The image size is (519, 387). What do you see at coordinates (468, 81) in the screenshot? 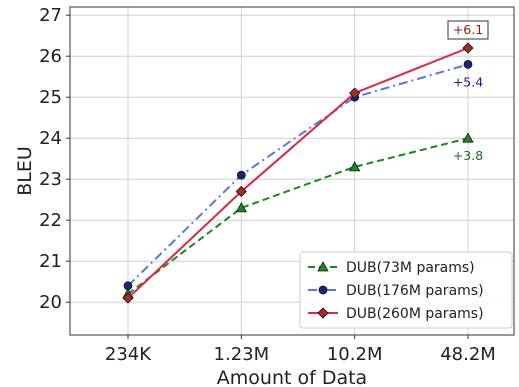
I see `annotation-label: +5.4` at bounding box center [468, 81].